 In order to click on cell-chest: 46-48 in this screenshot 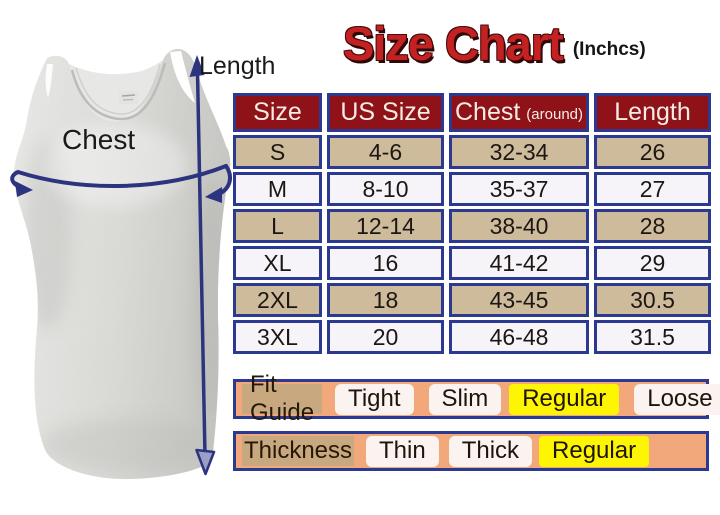, I will do `click(519, 337)`.